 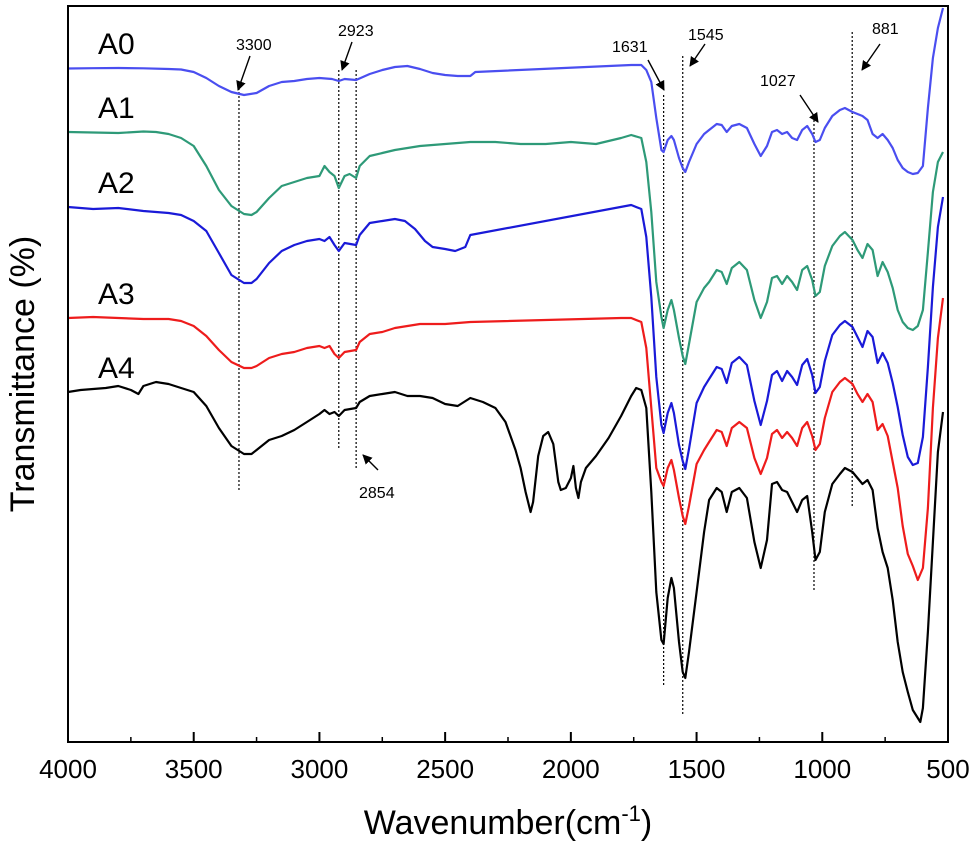 What do you see at coordinates (504, 758) in the screenshot?
I see `x-axis: 4000 3500 3000 2500 2000 1500 1000 500` at bounding box center [504, 758].